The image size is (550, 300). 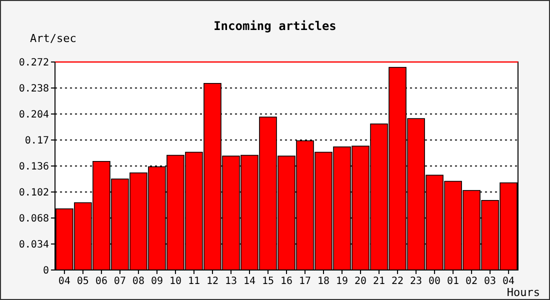 What do you see at coordinates (360, 281) in the screenshot?
I see `x-tick-label: 20` at bounding box center [360, 281].